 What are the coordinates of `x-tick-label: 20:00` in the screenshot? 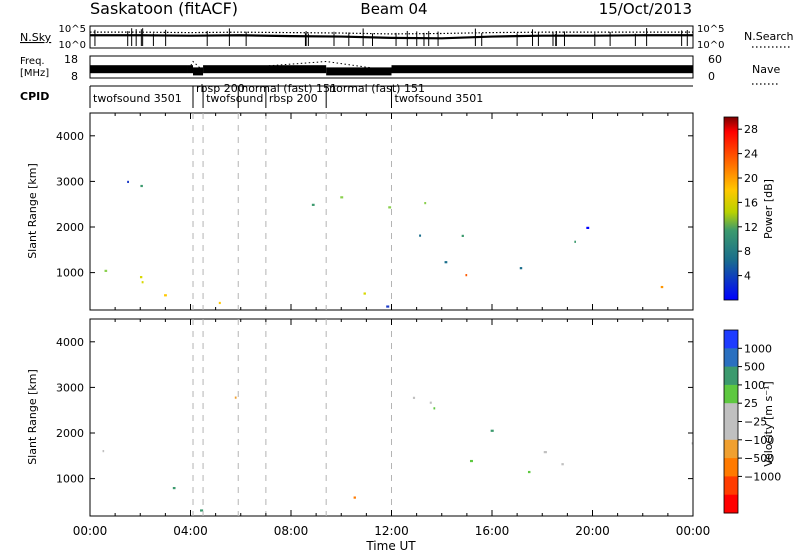 It's located at (592, 531).